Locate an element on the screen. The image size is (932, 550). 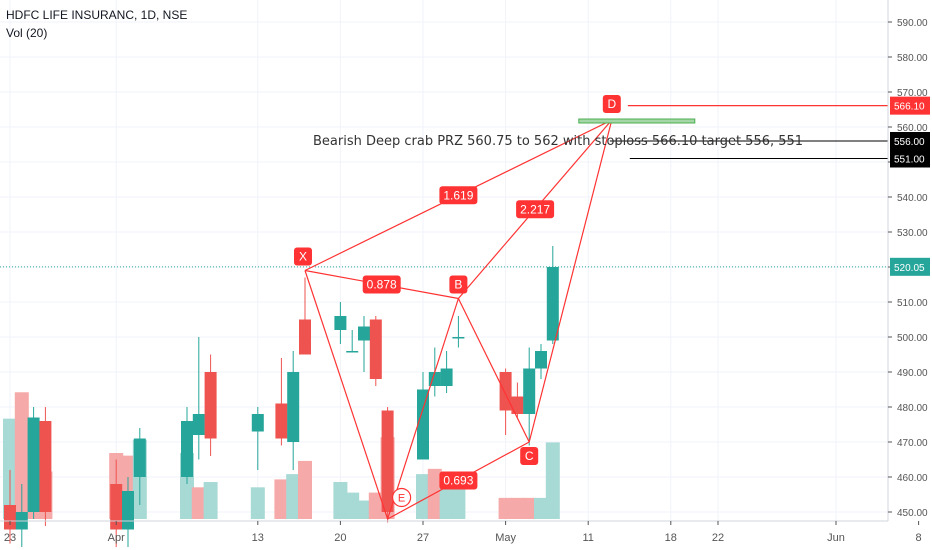
stoploss-price-tag-bg is located at coordinates (910, 105).